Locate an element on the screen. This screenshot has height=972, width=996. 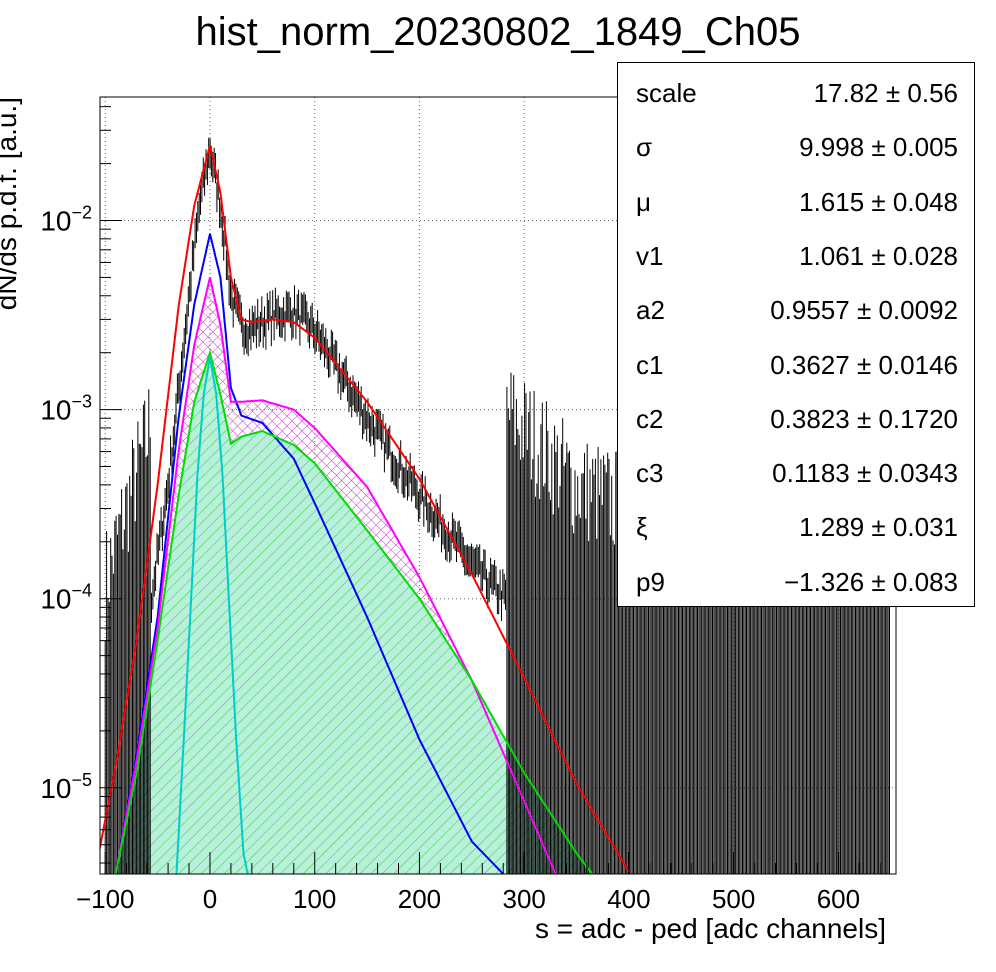
stat-value: 9.998 ± 0.005 is located at coordinates (878, 147).